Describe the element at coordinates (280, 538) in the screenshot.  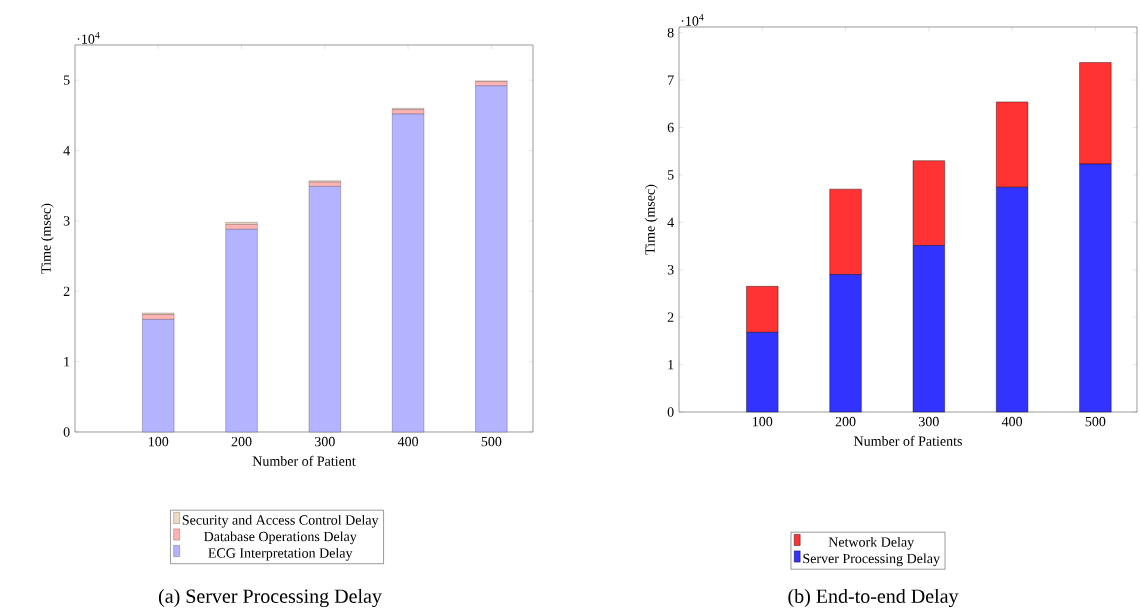
I see `legend-label: Database Operations Delay` at that location.